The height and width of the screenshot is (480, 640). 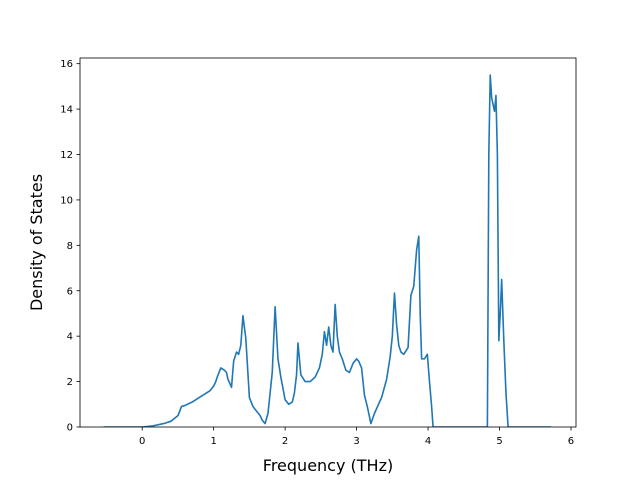 I want to click on y-tick-label: 14, so click(x=66, y=110).